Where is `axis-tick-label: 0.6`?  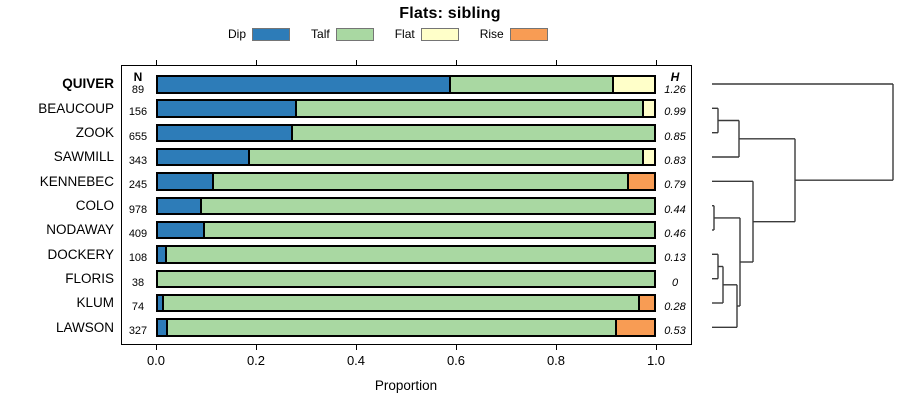 axis-tick-label: 0.6 is located at coordinates (456, 360).